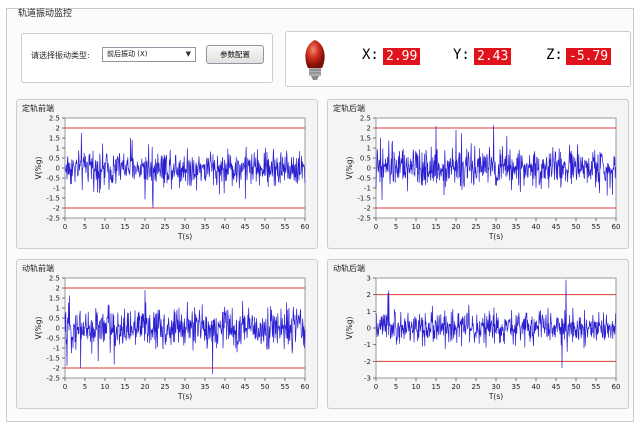 The height and width of the screenshot is (428, 640). I want to click on z-value: -5.79, so click(589, 56).